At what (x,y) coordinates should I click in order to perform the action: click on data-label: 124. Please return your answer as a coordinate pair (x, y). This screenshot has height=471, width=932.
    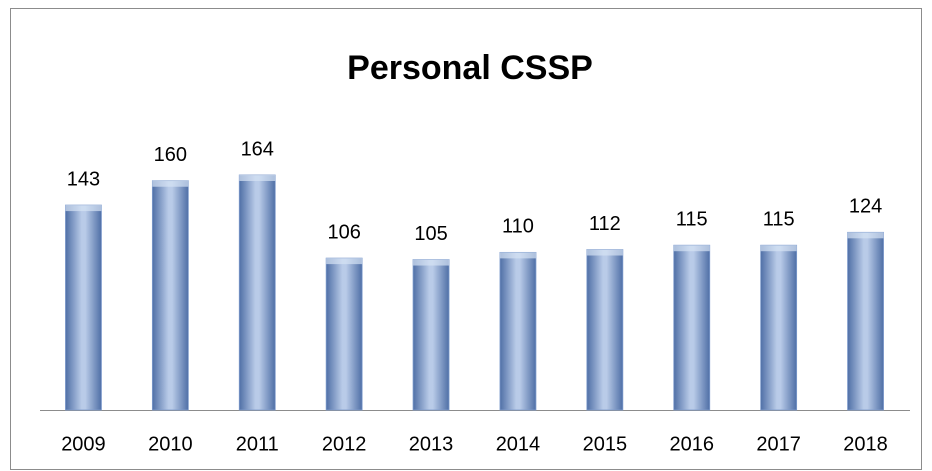
    Looking at the image, I should click on (865, 207).